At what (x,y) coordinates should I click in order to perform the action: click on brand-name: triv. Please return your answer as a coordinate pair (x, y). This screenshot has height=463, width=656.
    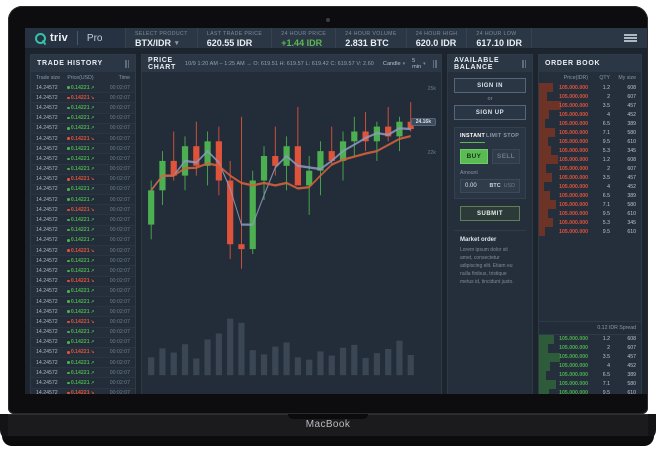
    Looking at the image, I should click on (59, 38).